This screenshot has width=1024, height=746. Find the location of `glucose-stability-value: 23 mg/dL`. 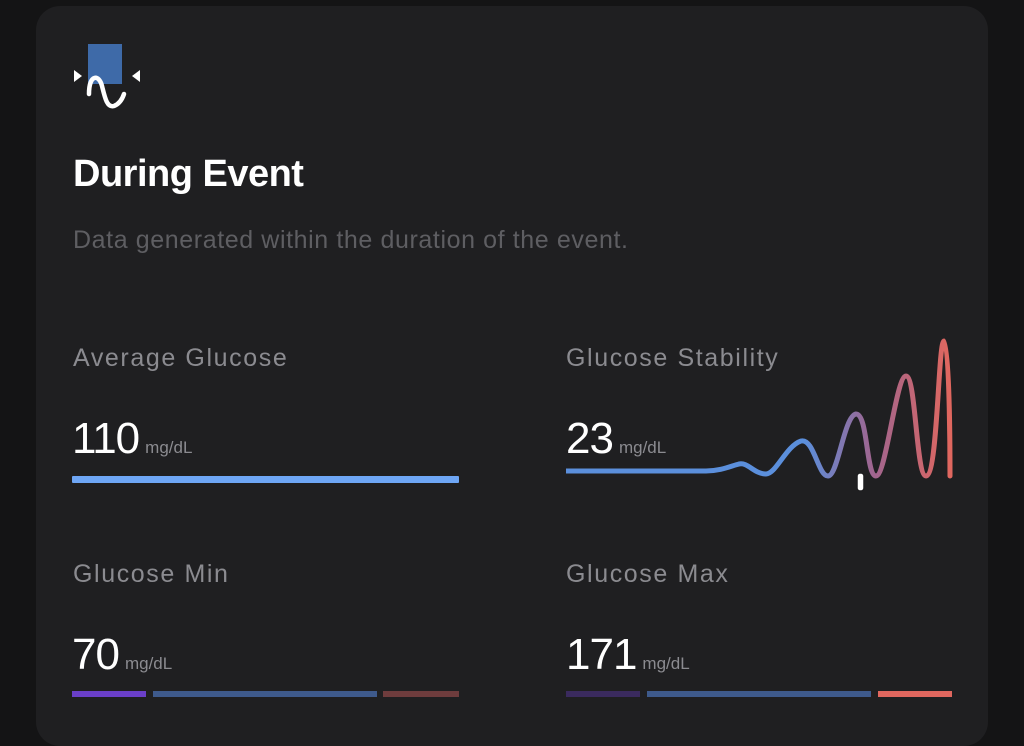

glucose-stability-value: 23 mg/dL is located at coordinates (616, 439).